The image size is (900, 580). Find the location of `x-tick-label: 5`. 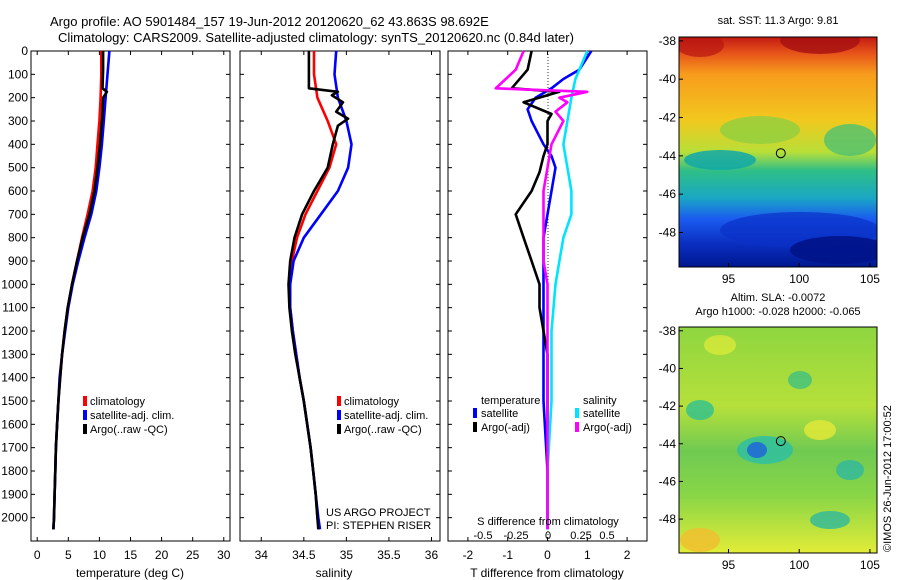

x-tick-label: 5 is located at coordinates (68, 555).